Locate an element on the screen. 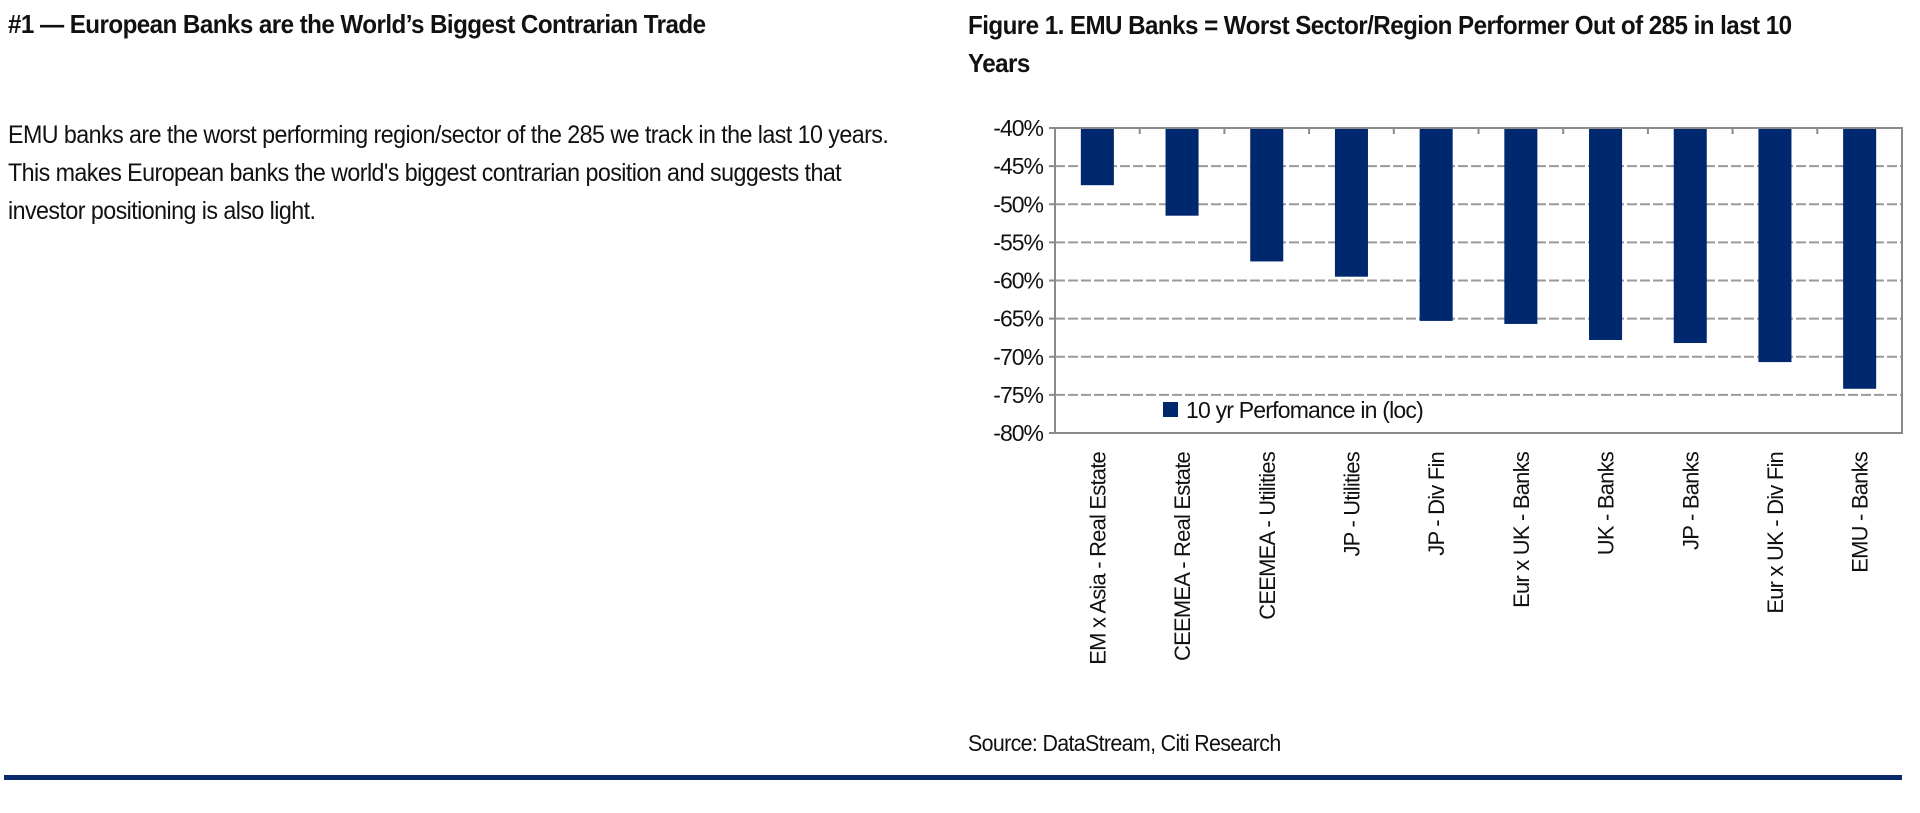  x-category-label: CEEMEA - Utilities is located at coordinates (1267, 535).